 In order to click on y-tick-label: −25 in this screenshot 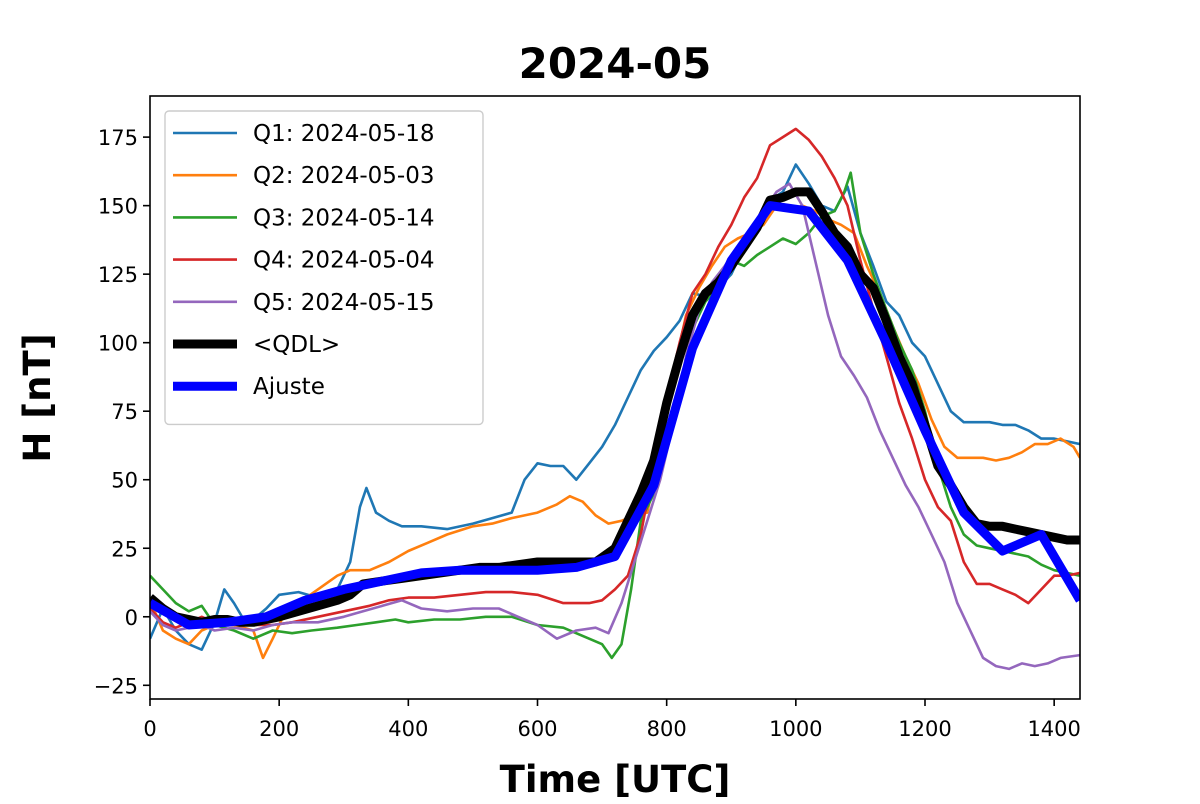, I will do `click(116, 686)`.